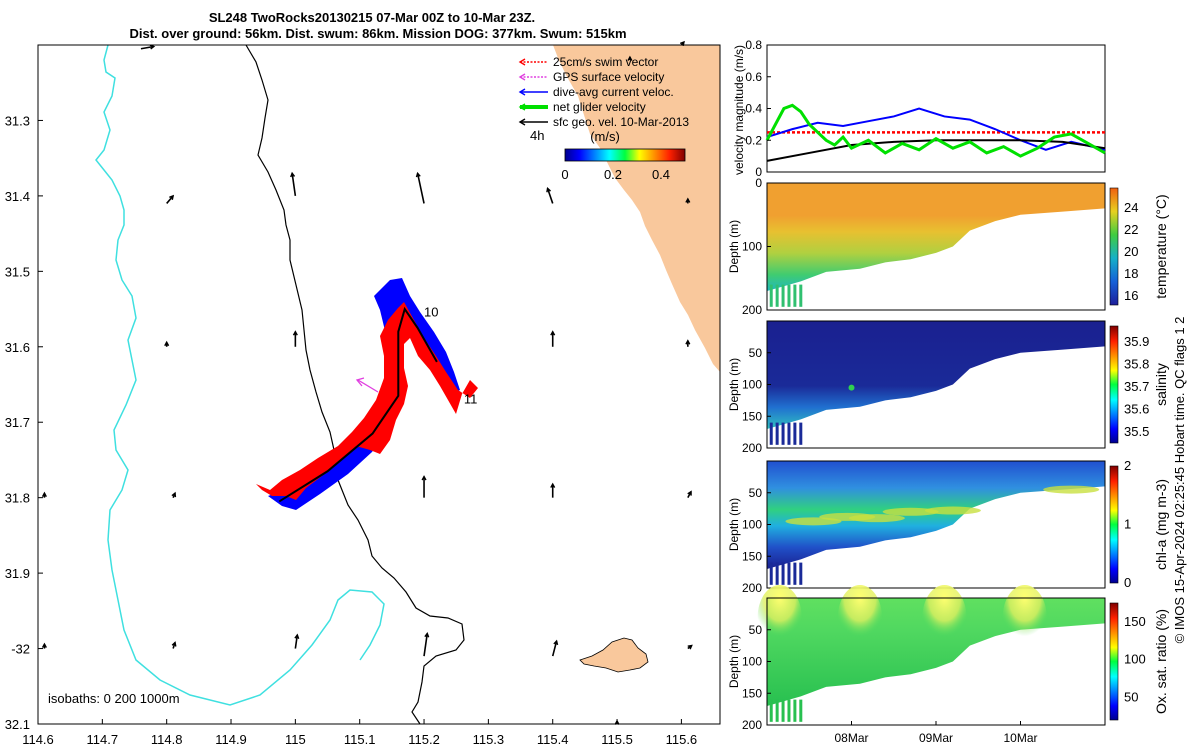 This screenshot has height=750, width=1200. I want to click on legend-entry-label: GPS surface velocity, so click(608, 77).